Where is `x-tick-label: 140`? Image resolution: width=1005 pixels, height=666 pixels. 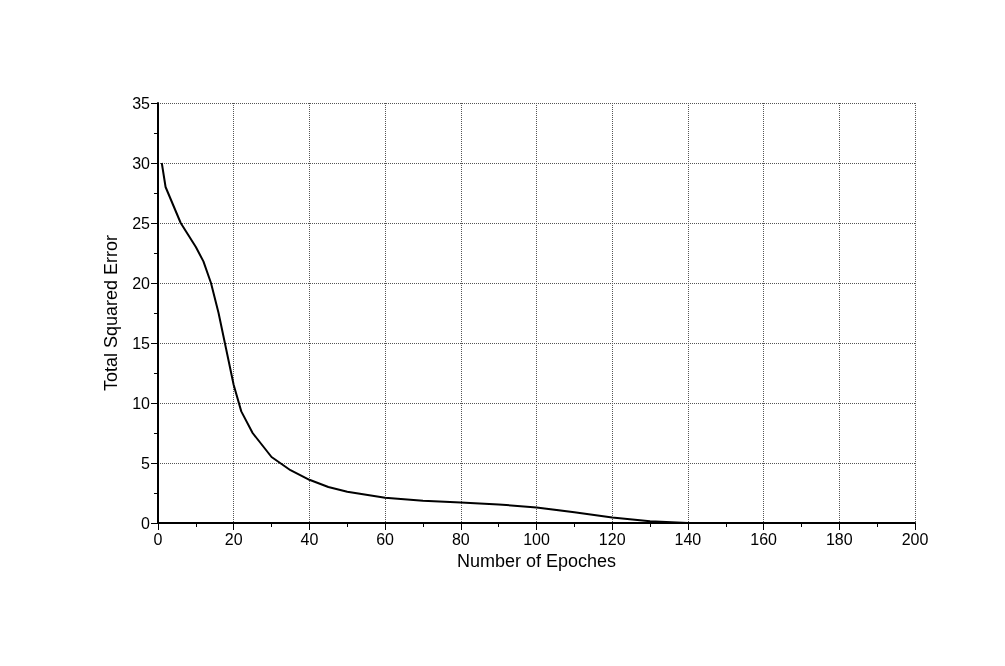
x-tick-label: 140 is located at coordinates (688, 539).